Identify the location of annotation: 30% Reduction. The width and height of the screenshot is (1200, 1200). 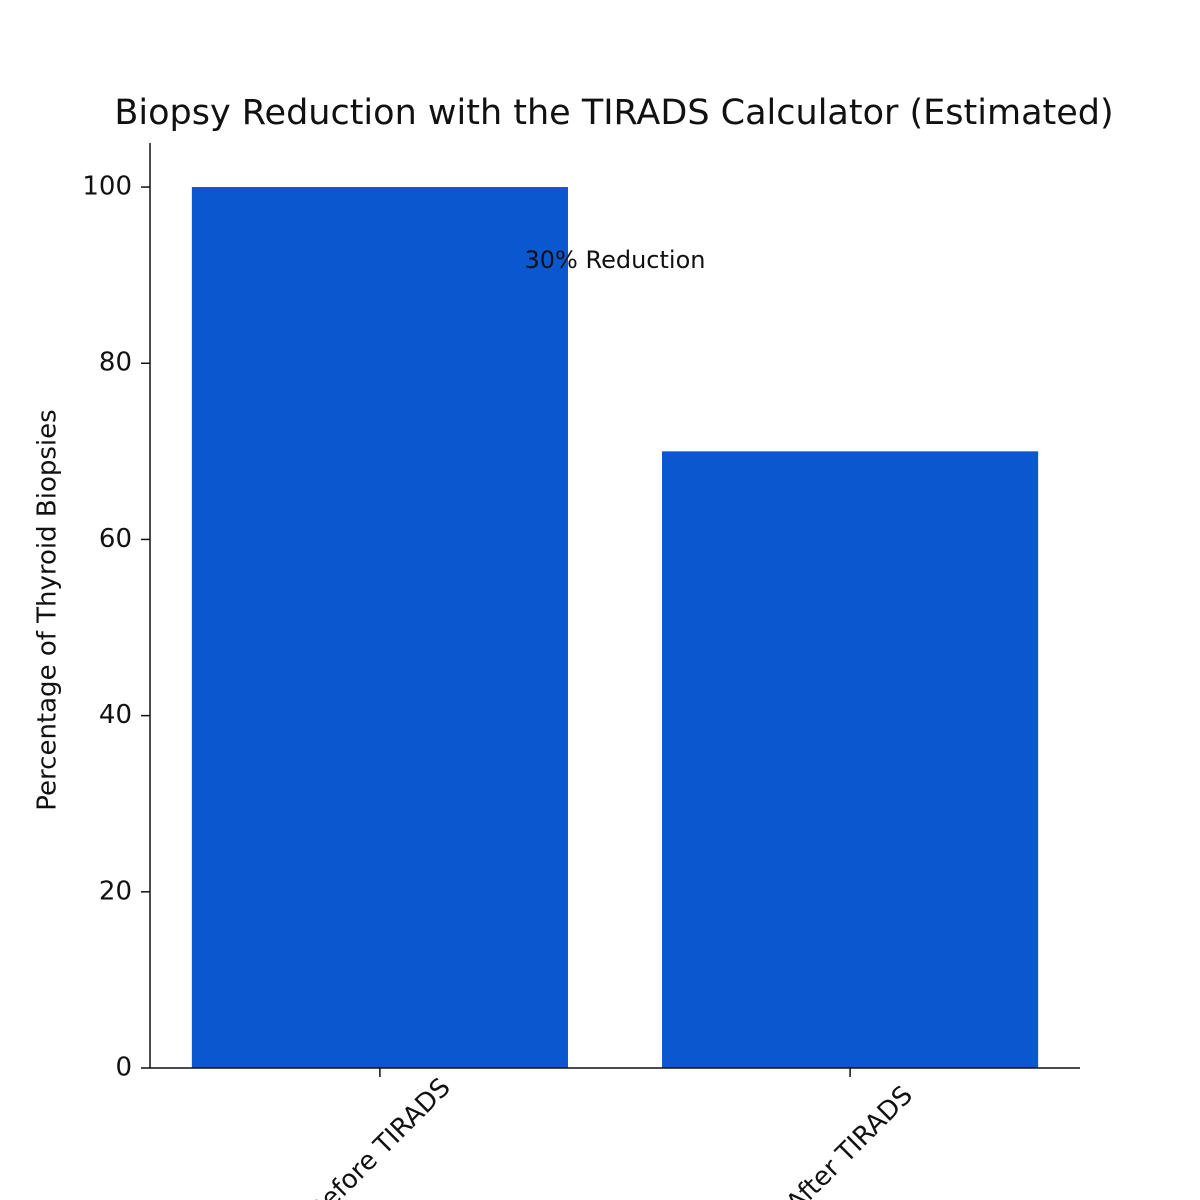
(615, 260).